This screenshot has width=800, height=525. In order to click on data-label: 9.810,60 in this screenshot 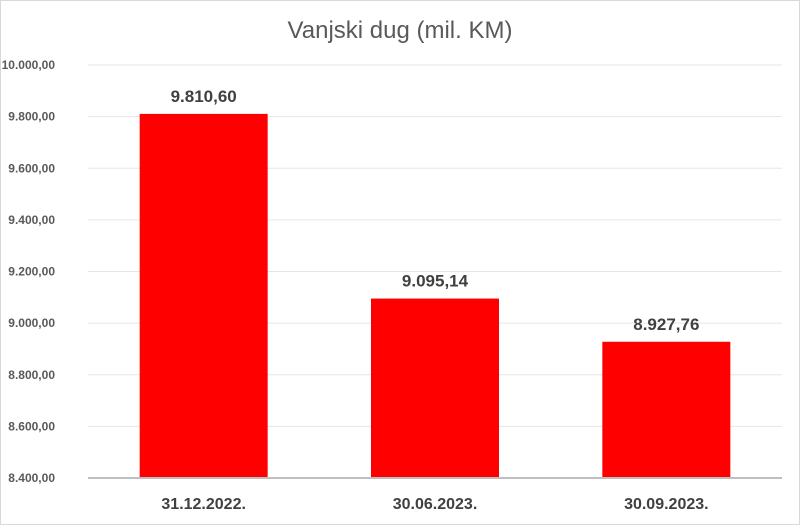, I will do `click(204, 96)`.